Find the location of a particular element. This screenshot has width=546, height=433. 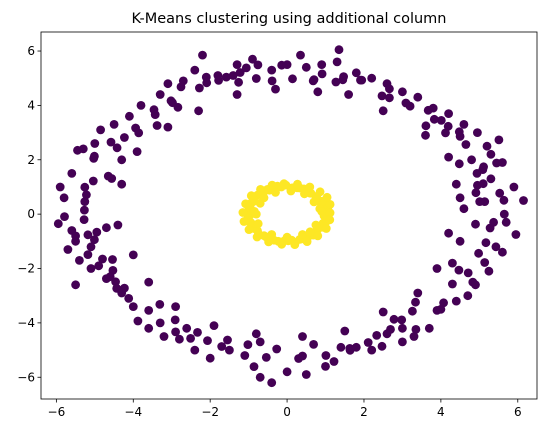

y-tick-label: 4 is located at coordinates (31, 105).